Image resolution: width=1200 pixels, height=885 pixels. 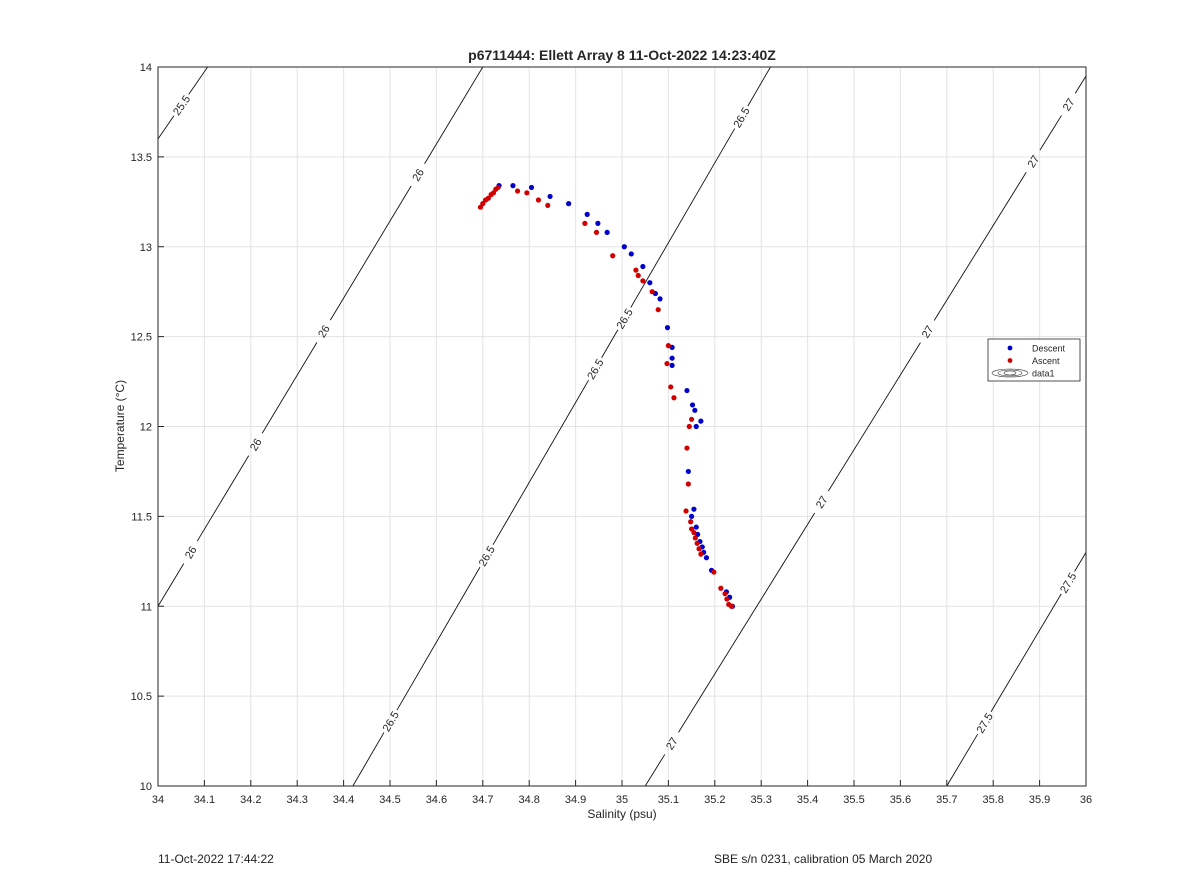 I want to click on y-tick-label: 10, so click(x=146, y=787).